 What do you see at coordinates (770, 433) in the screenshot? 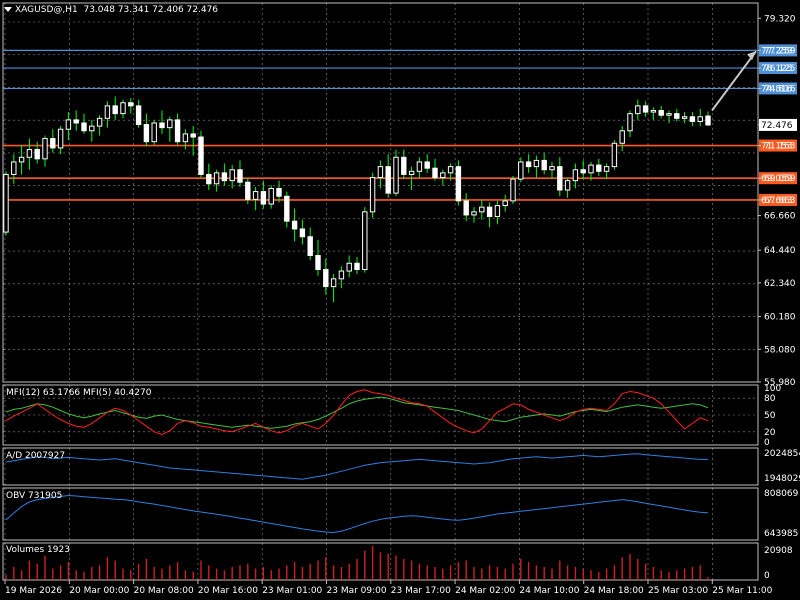
I see `axis-label: 20` at bounding box center [770, 433].